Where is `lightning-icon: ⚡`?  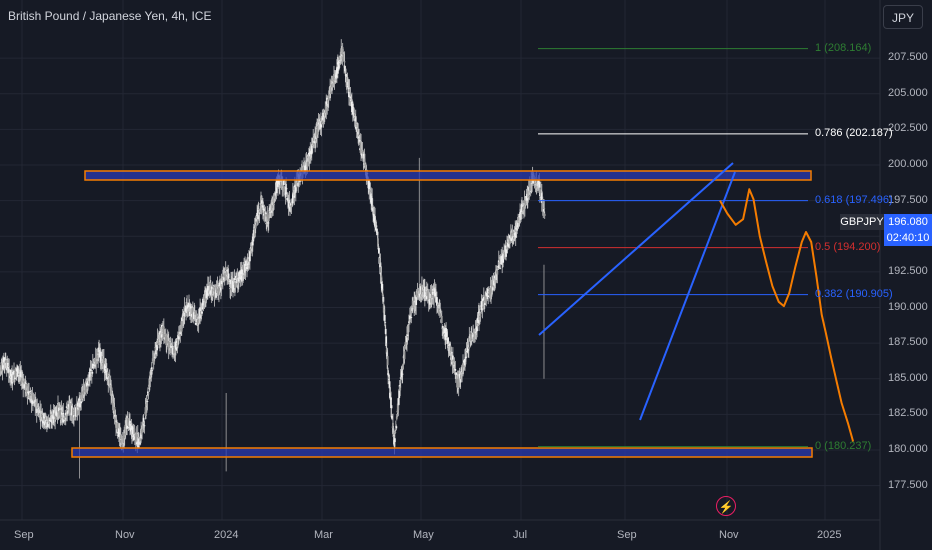 lightning-icon: ⚡ is located at coordinates (726, 506).